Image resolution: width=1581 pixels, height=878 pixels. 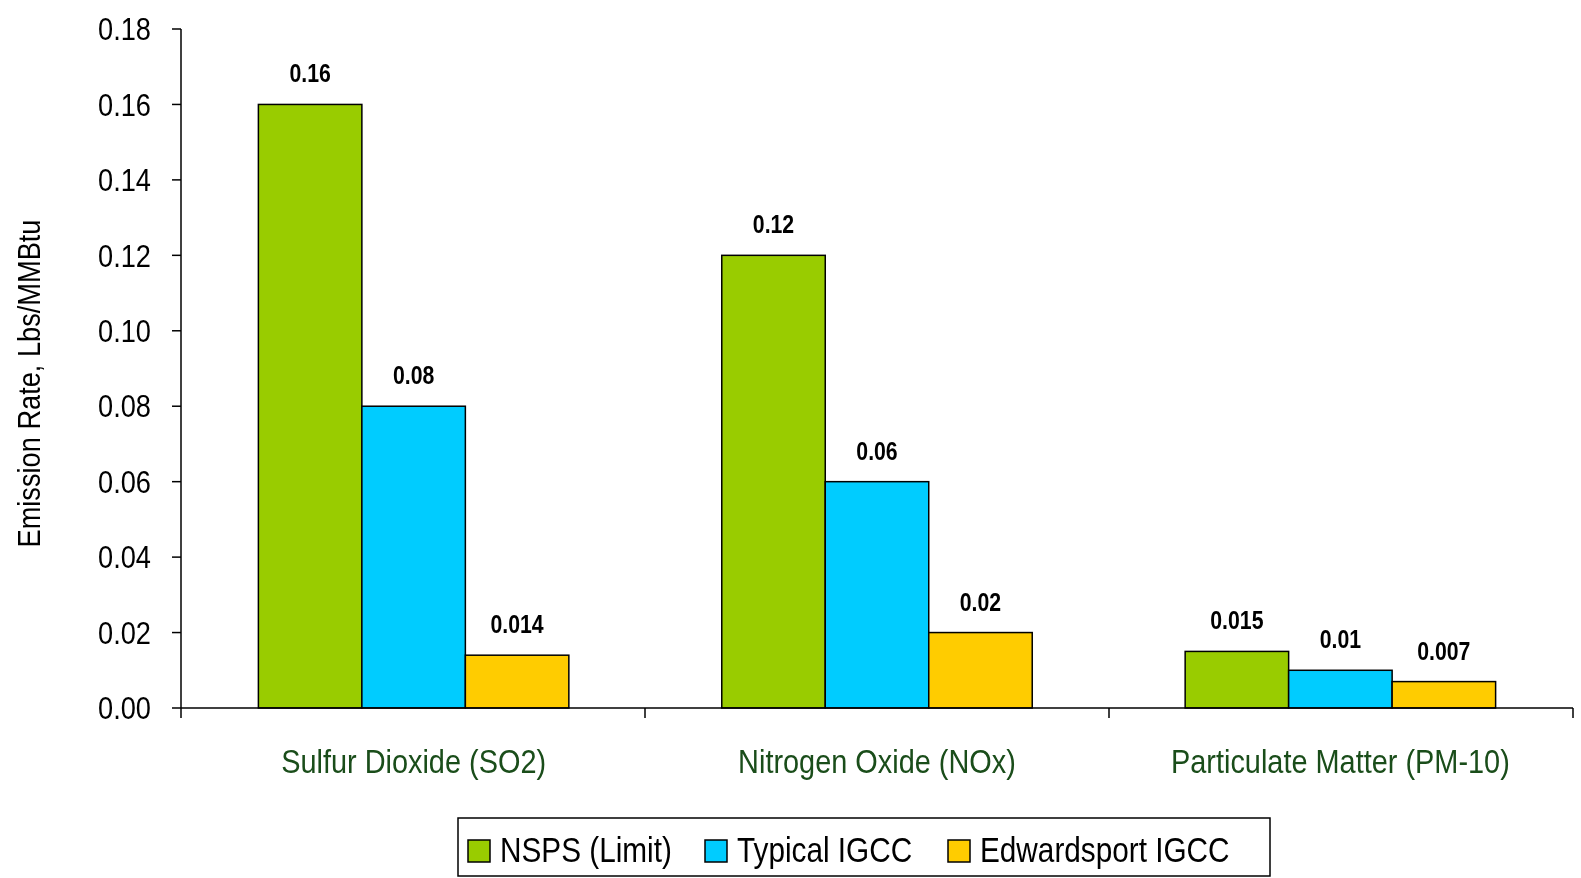 I want to click on y-axis-title: Emission Rate, Lbs/MMBtu, so click(x=28, y=383).